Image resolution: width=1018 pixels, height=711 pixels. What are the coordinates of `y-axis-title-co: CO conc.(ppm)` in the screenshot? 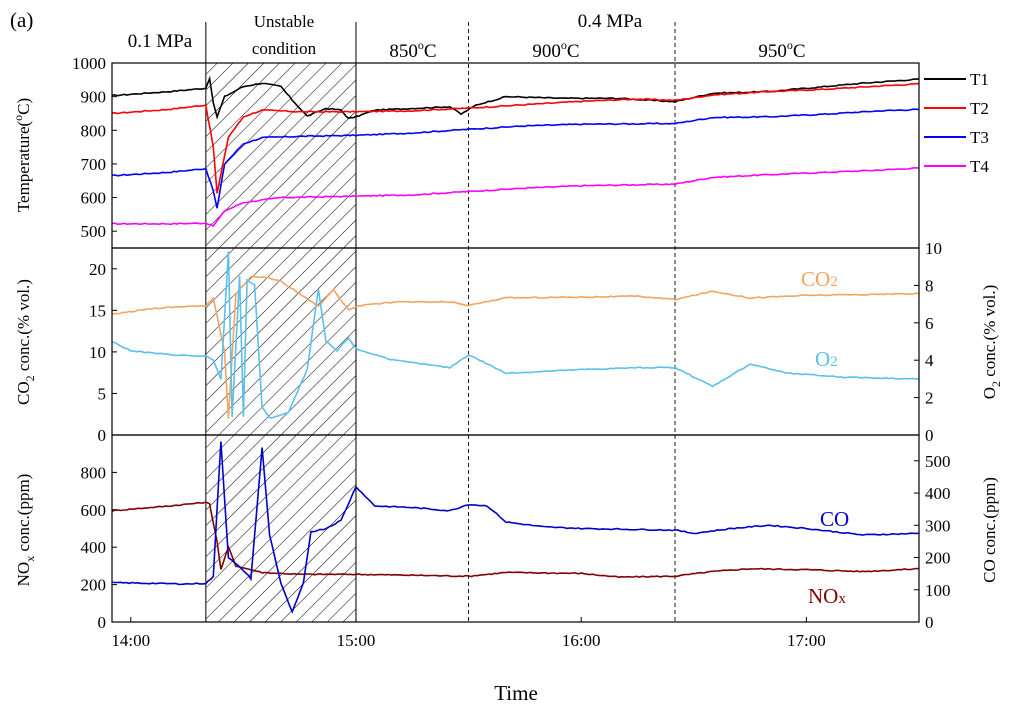 It's located at (989, 530).